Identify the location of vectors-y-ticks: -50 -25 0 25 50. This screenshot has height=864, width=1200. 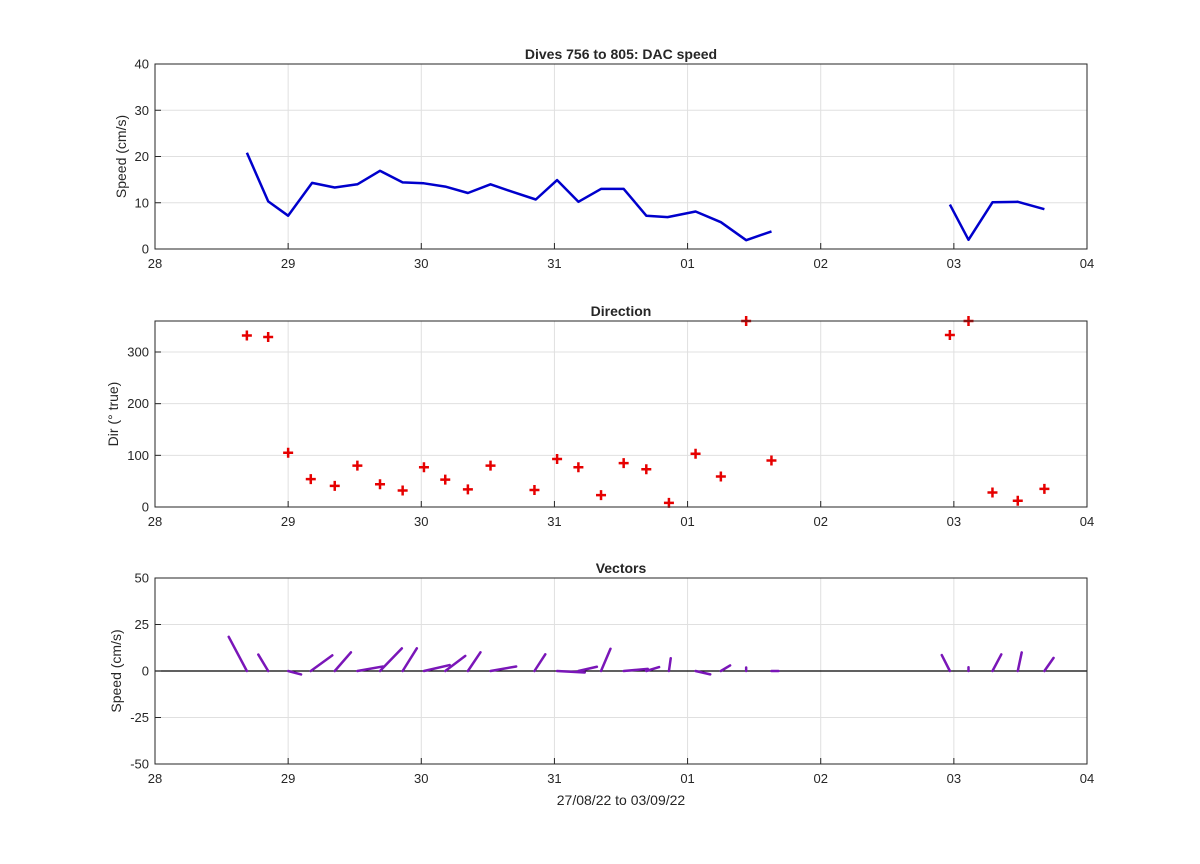
(145, 671).